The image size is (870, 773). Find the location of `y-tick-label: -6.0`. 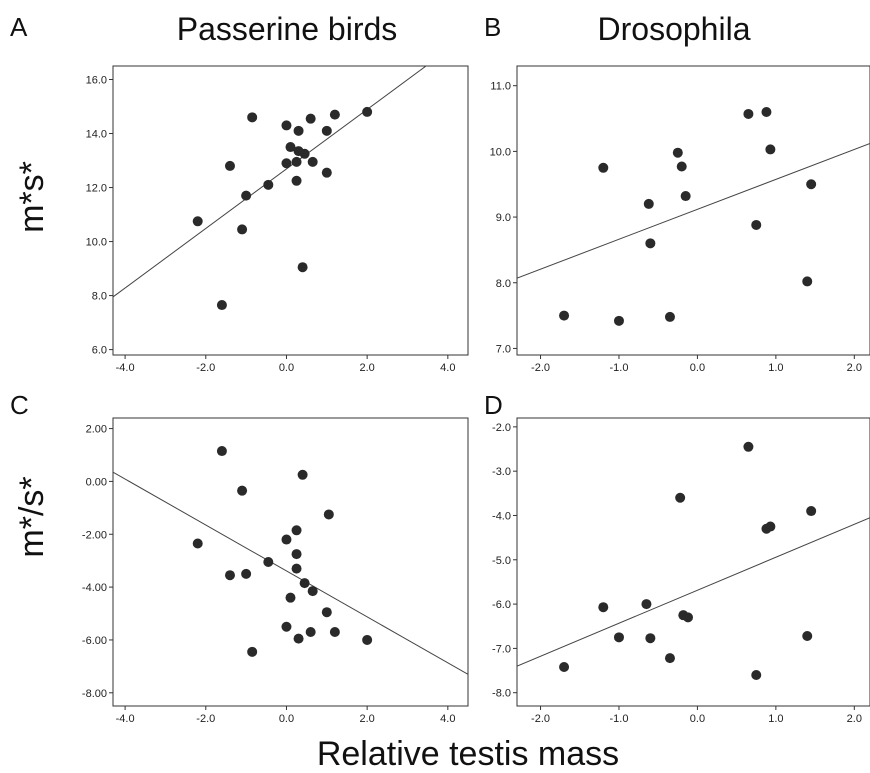

y-tick-label: -6.0 is located at coordinates (501, 605).